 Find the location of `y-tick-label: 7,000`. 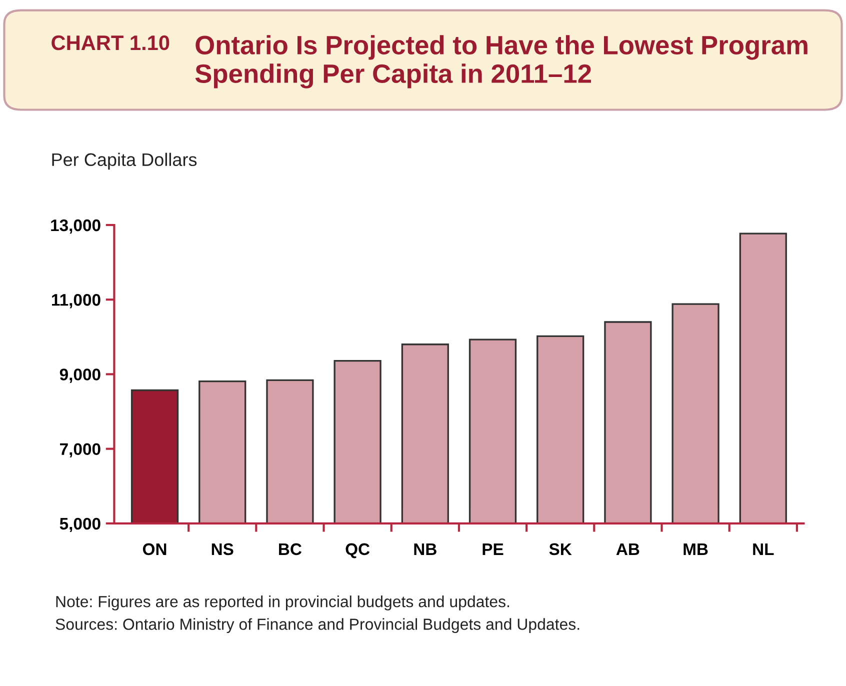

y-tick-label: 7,000 is located at coordinates (80, 450).